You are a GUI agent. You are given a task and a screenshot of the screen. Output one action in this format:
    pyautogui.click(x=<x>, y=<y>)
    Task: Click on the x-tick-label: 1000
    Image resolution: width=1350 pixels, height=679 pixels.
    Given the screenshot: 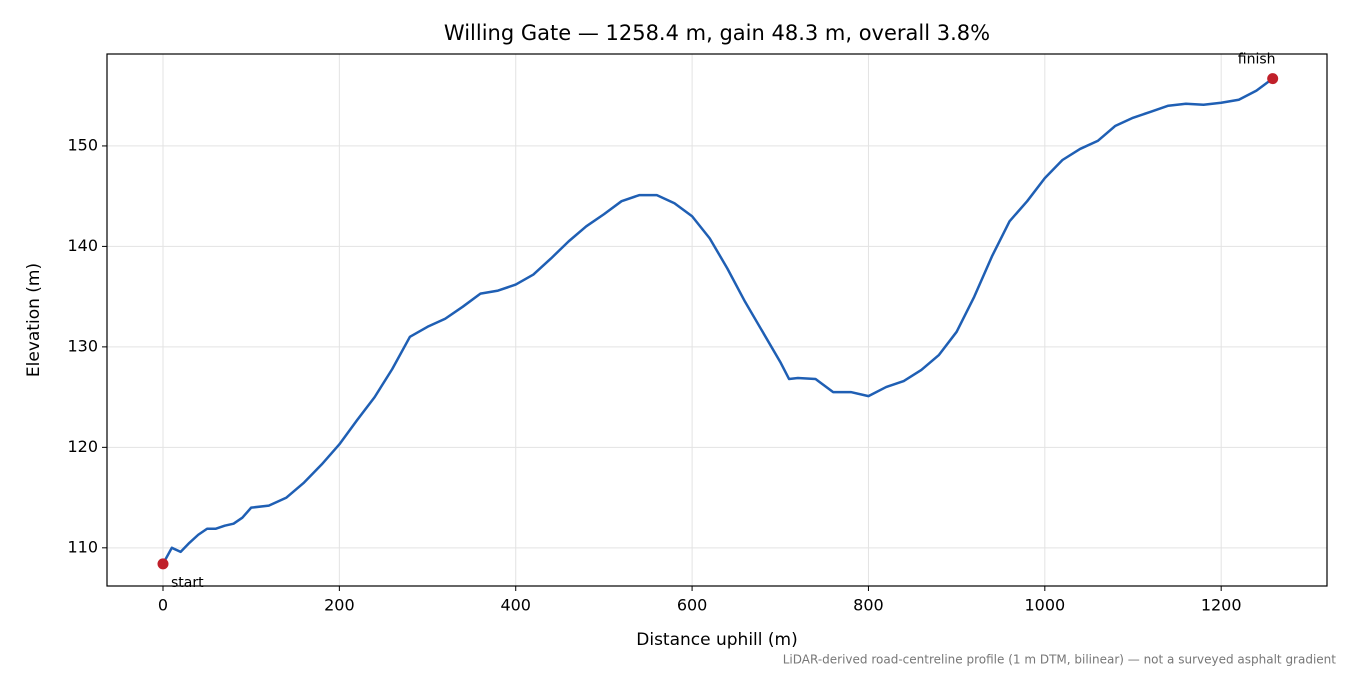 What is the action you would take?
    pyautogui.click(x=1044, y=605)
    